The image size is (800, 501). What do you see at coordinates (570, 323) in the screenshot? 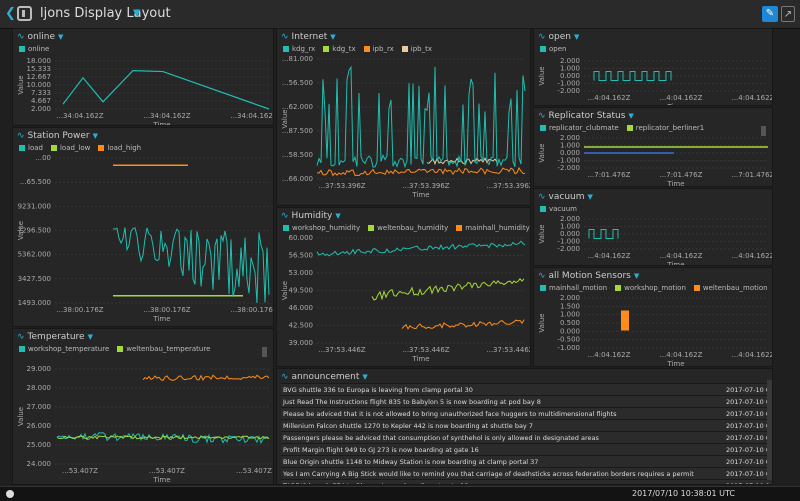
I see `y-tick-label: 0.500` at bounding box center [570, 323].